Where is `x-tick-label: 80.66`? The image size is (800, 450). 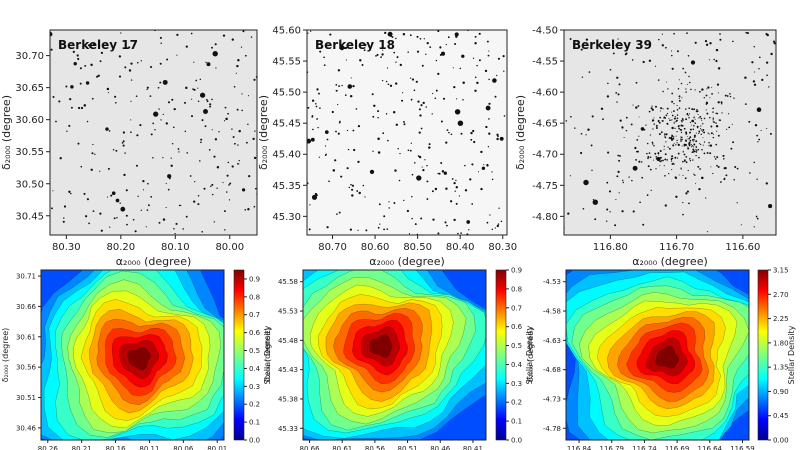
x-tick-label: 80.66 is located at coordinates (310, 447).